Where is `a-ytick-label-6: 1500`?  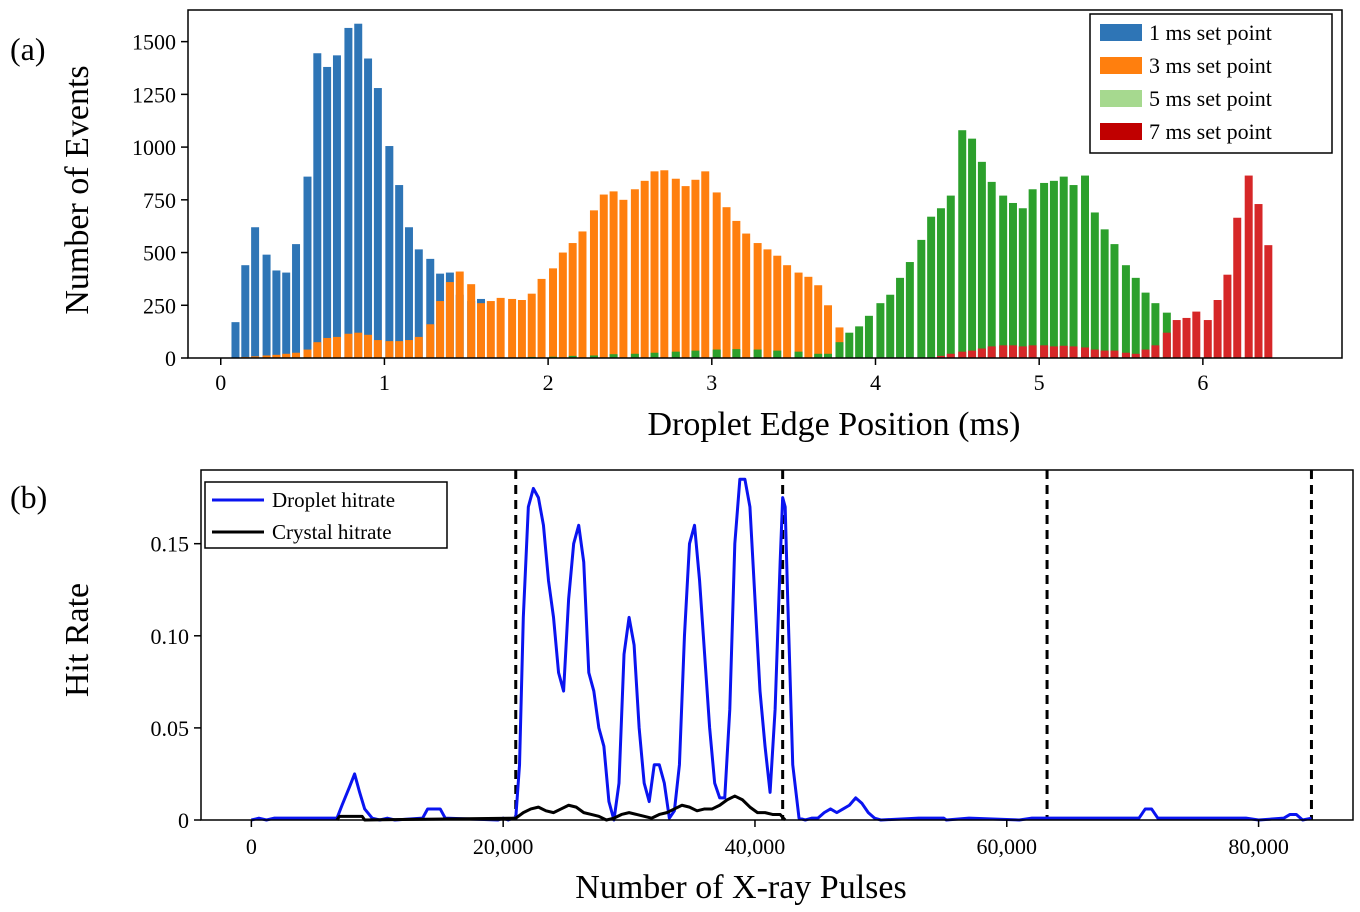
a-ytick-label-6: 1500 is located at coordinates (154, 42).